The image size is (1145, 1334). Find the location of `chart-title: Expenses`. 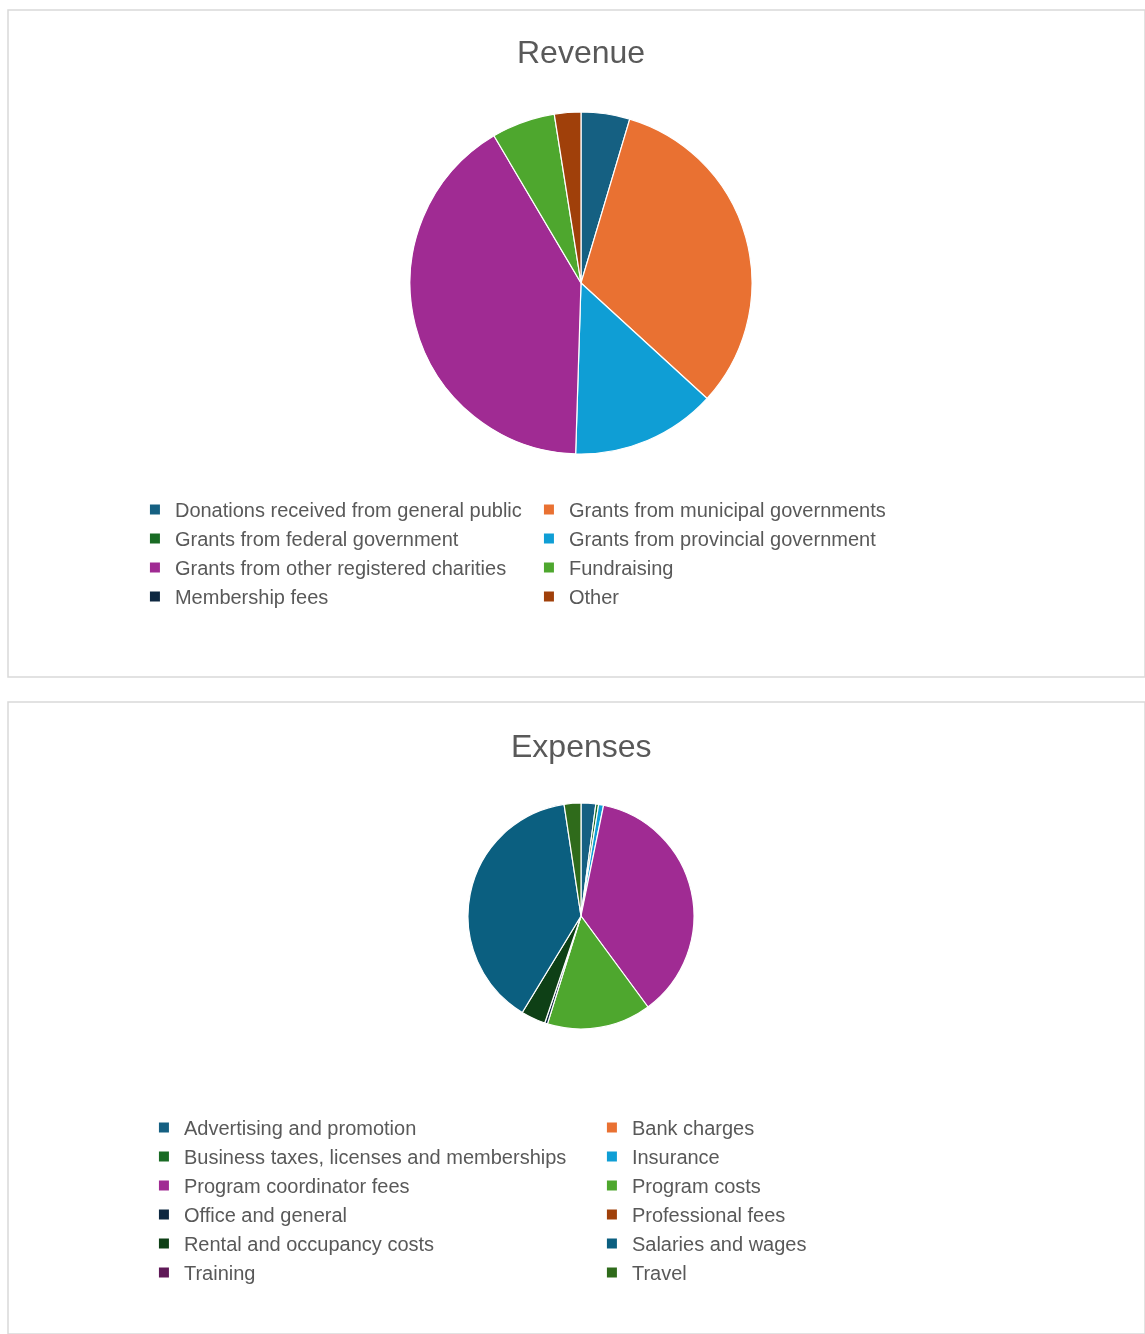

chart-title: Expenses is located at coordinates (581, 746).